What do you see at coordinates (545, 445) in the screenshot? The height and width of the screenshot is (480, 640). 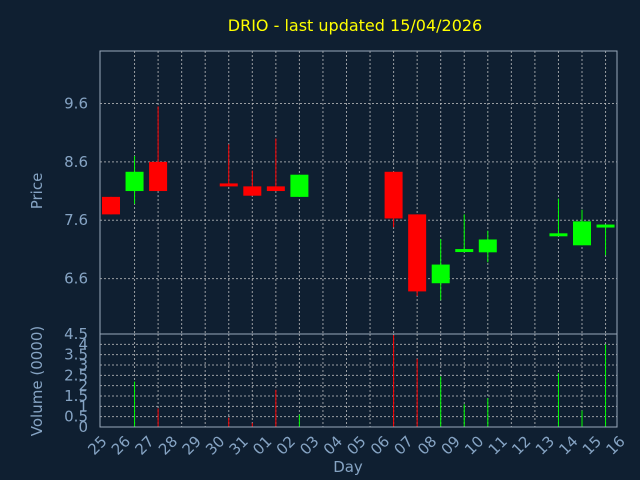 I see `x-tick-label: 13` at bounding box center [545, 445].